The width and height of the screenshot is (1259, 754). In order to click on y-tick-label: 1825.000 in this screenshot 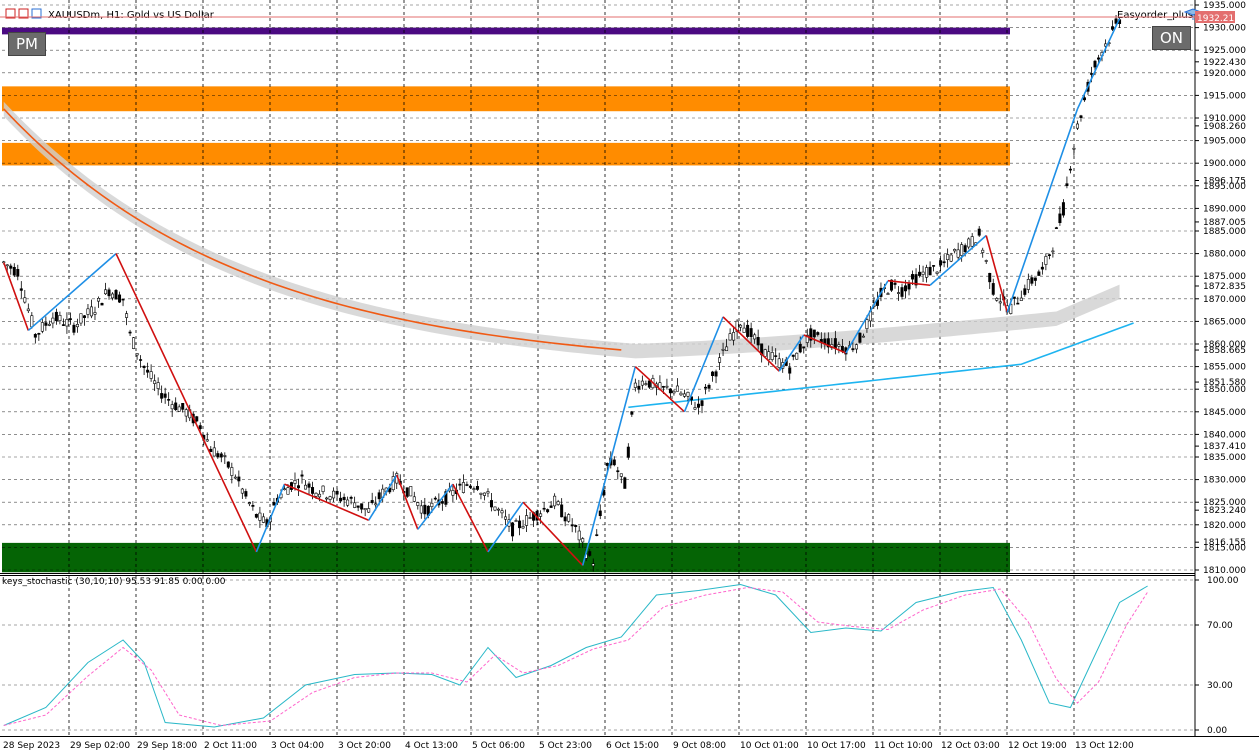, I will do `click(1224, 503)`.